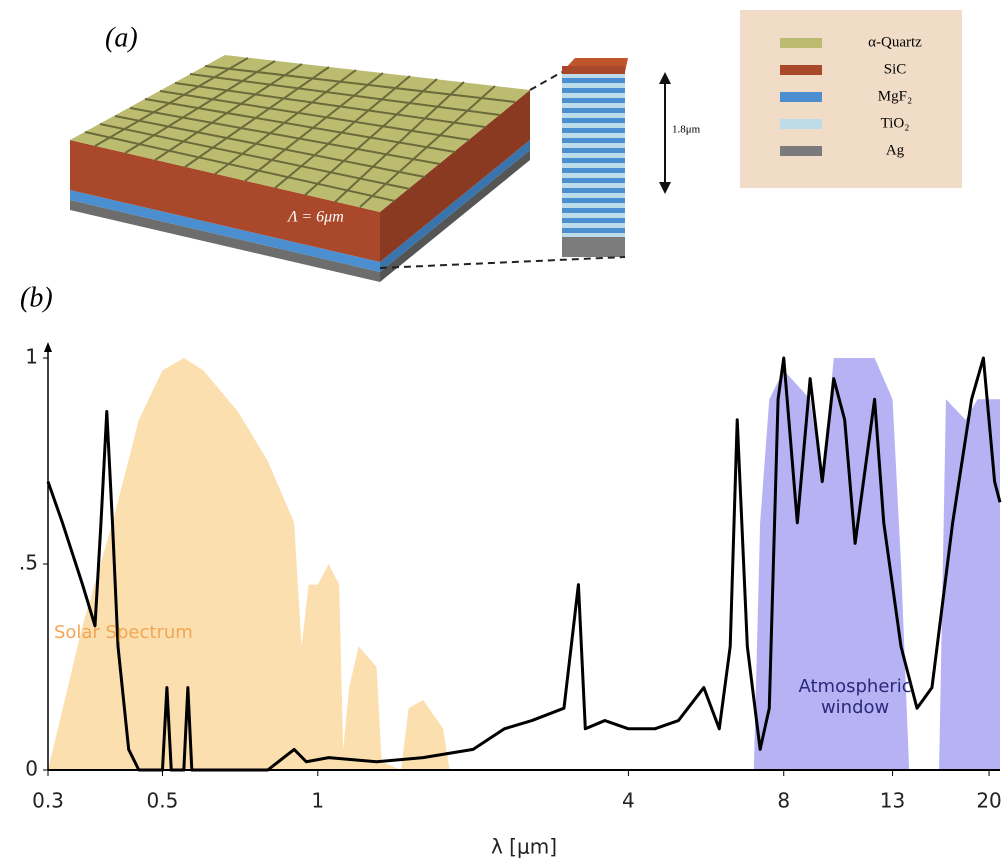 This screenshot has height=864, width=1005. I want to click on panel-label: (a), so click(121, 37).